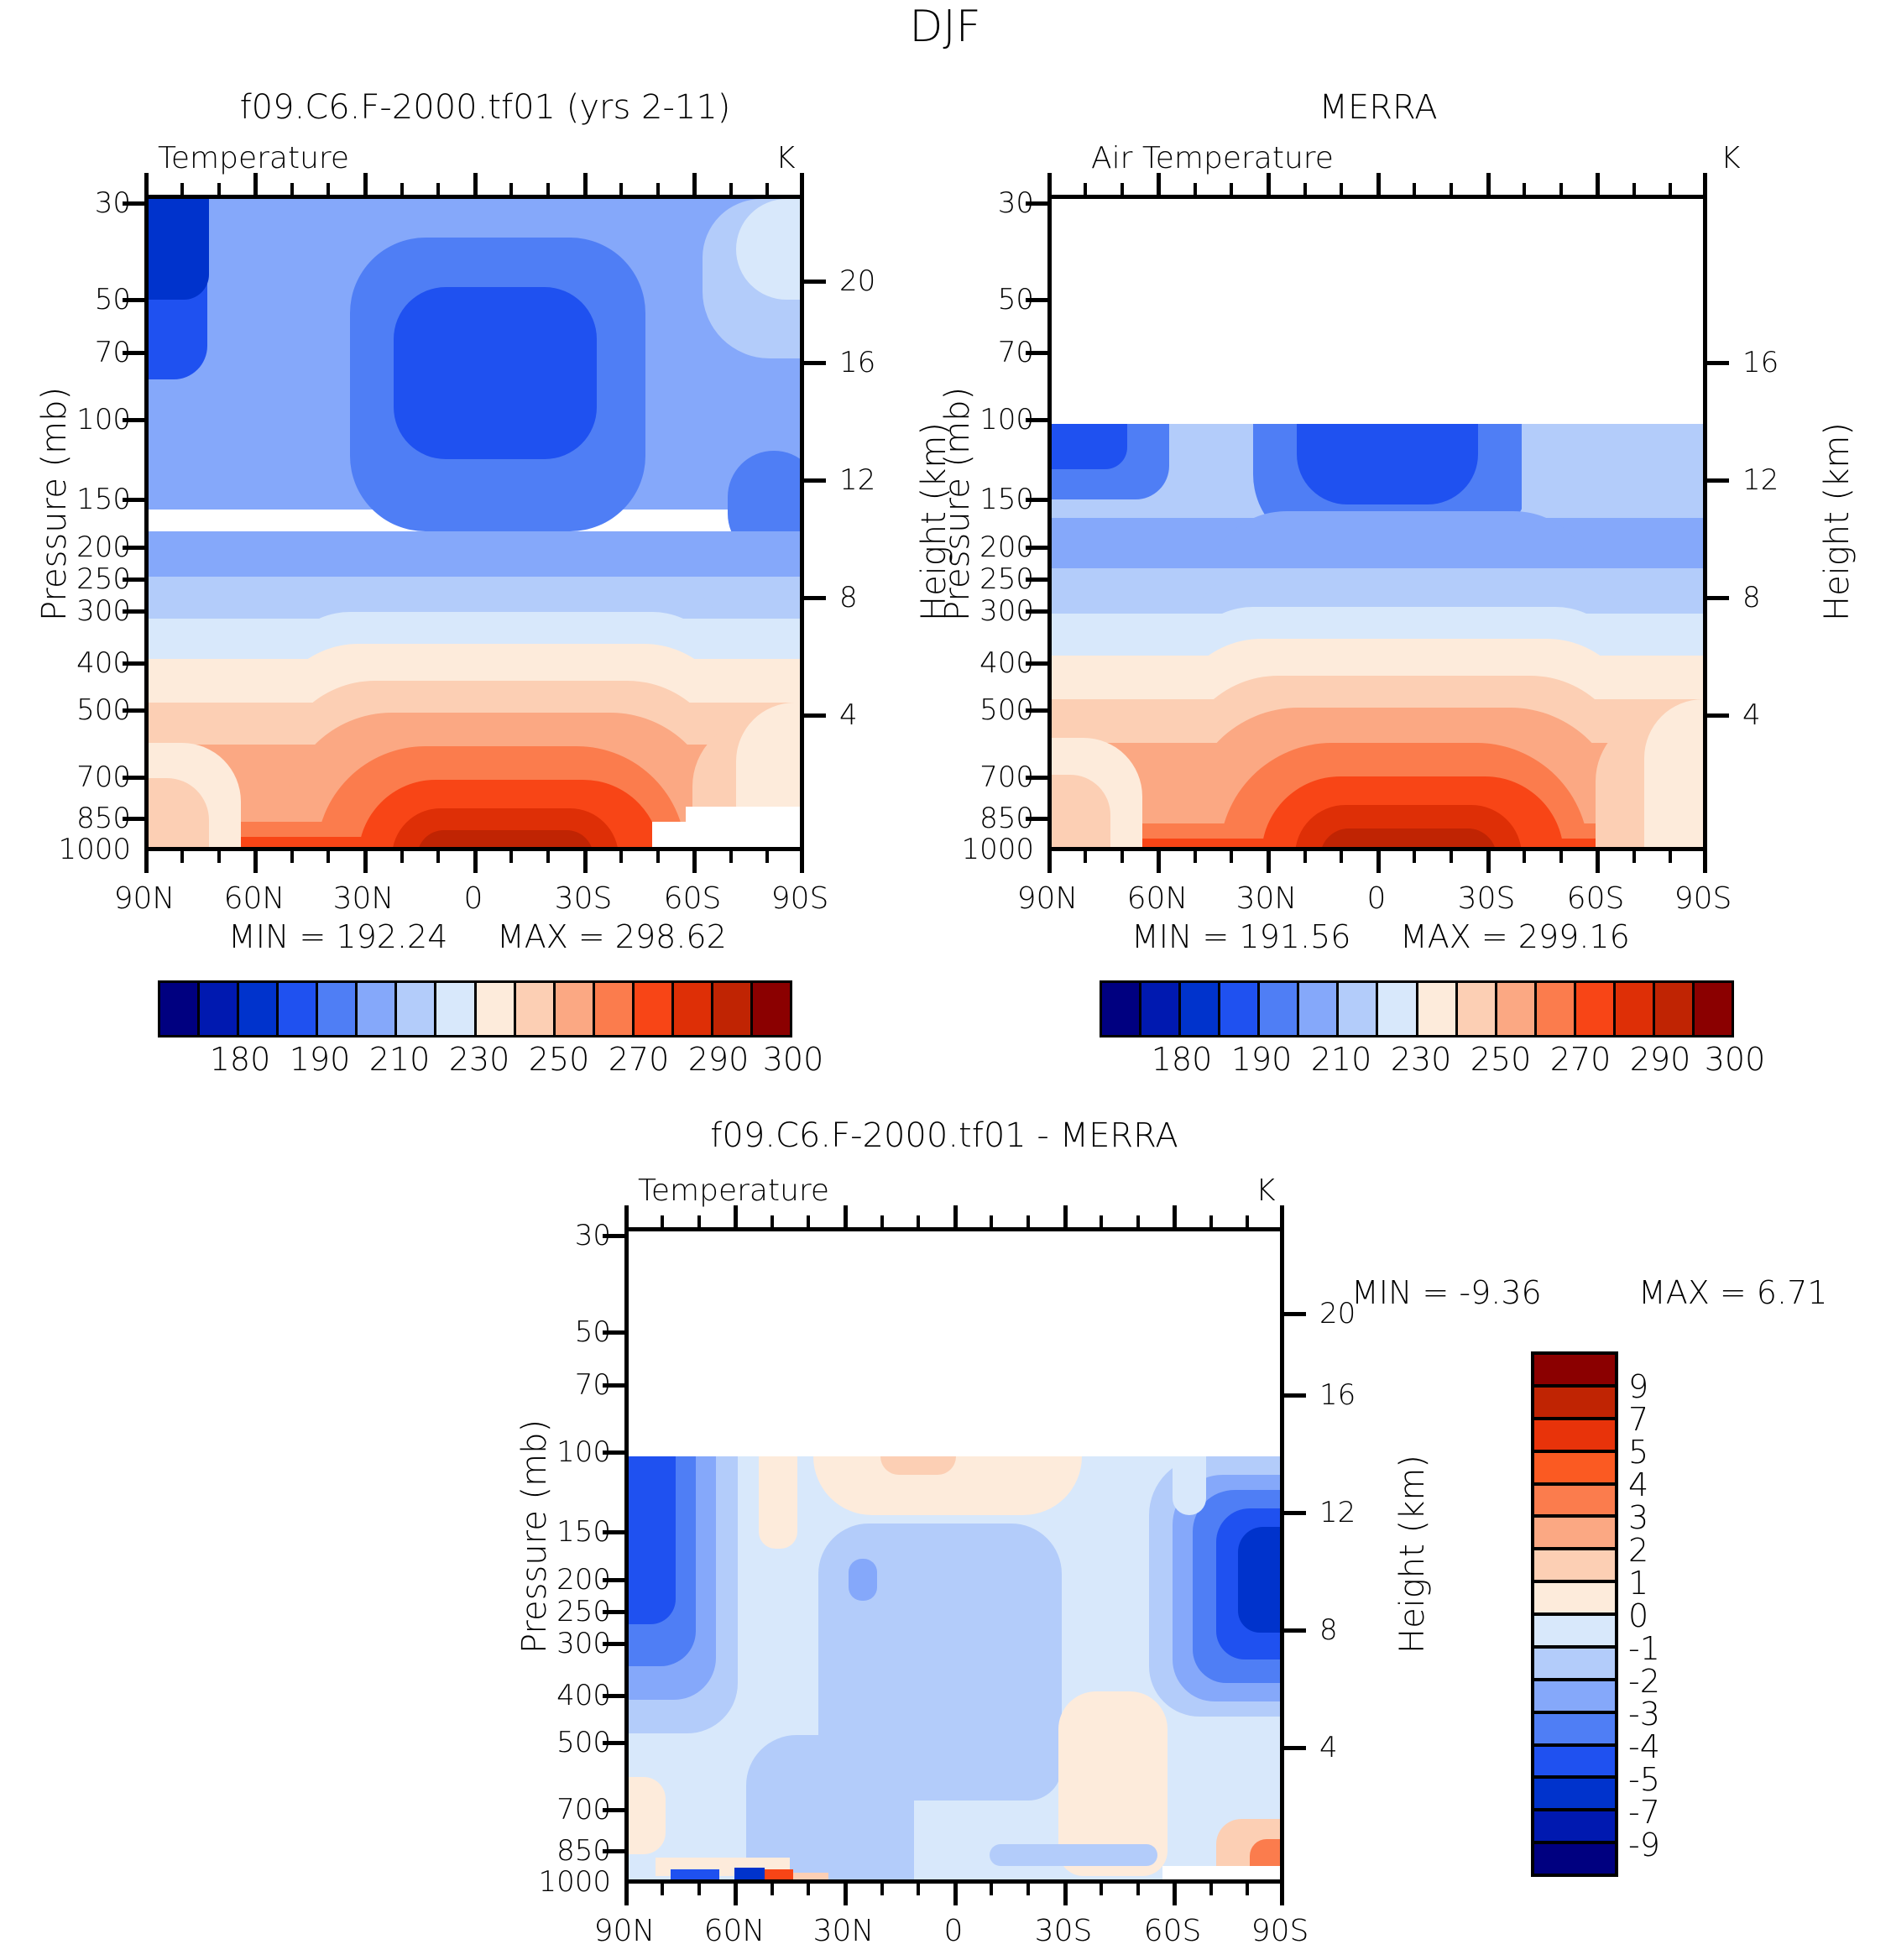 The width and height of the screenshot is (1891, 1960). Describe the element at coordinates (1446, 1292) in the screenshot. I see `diff-min-label: MIN = -9.36` at that location.